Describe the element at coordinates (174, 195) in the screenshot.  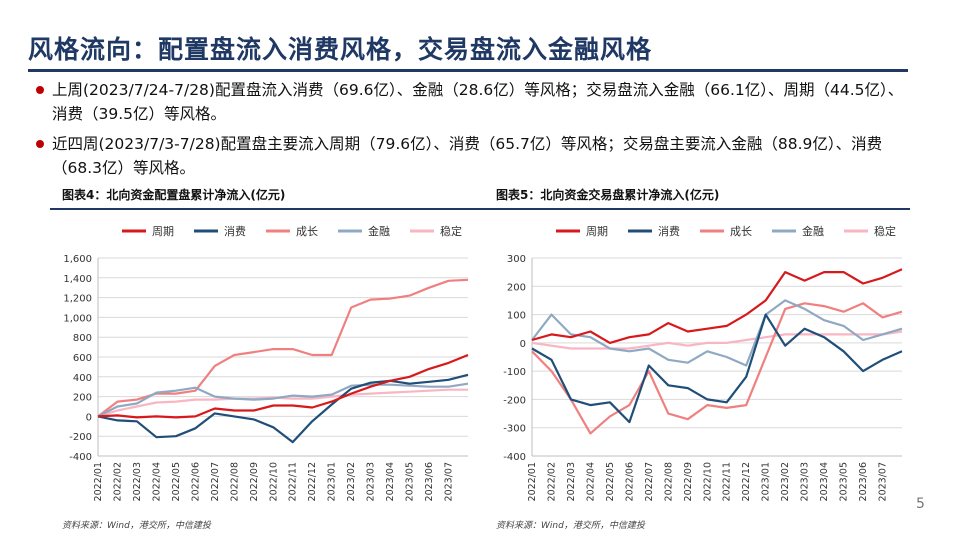
I see `chart-title-allocation: 图表4：北向资金配置盘累计净流入(亿元)` at that location.